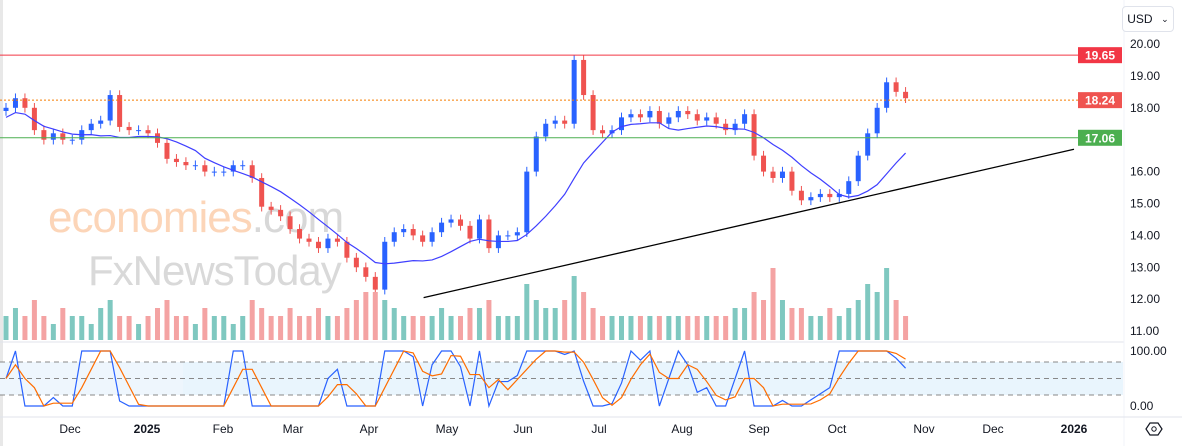 The width and height of the screenshot is (1182, 446). I want to click on price-tick: 13.00, so click(1145, 267).